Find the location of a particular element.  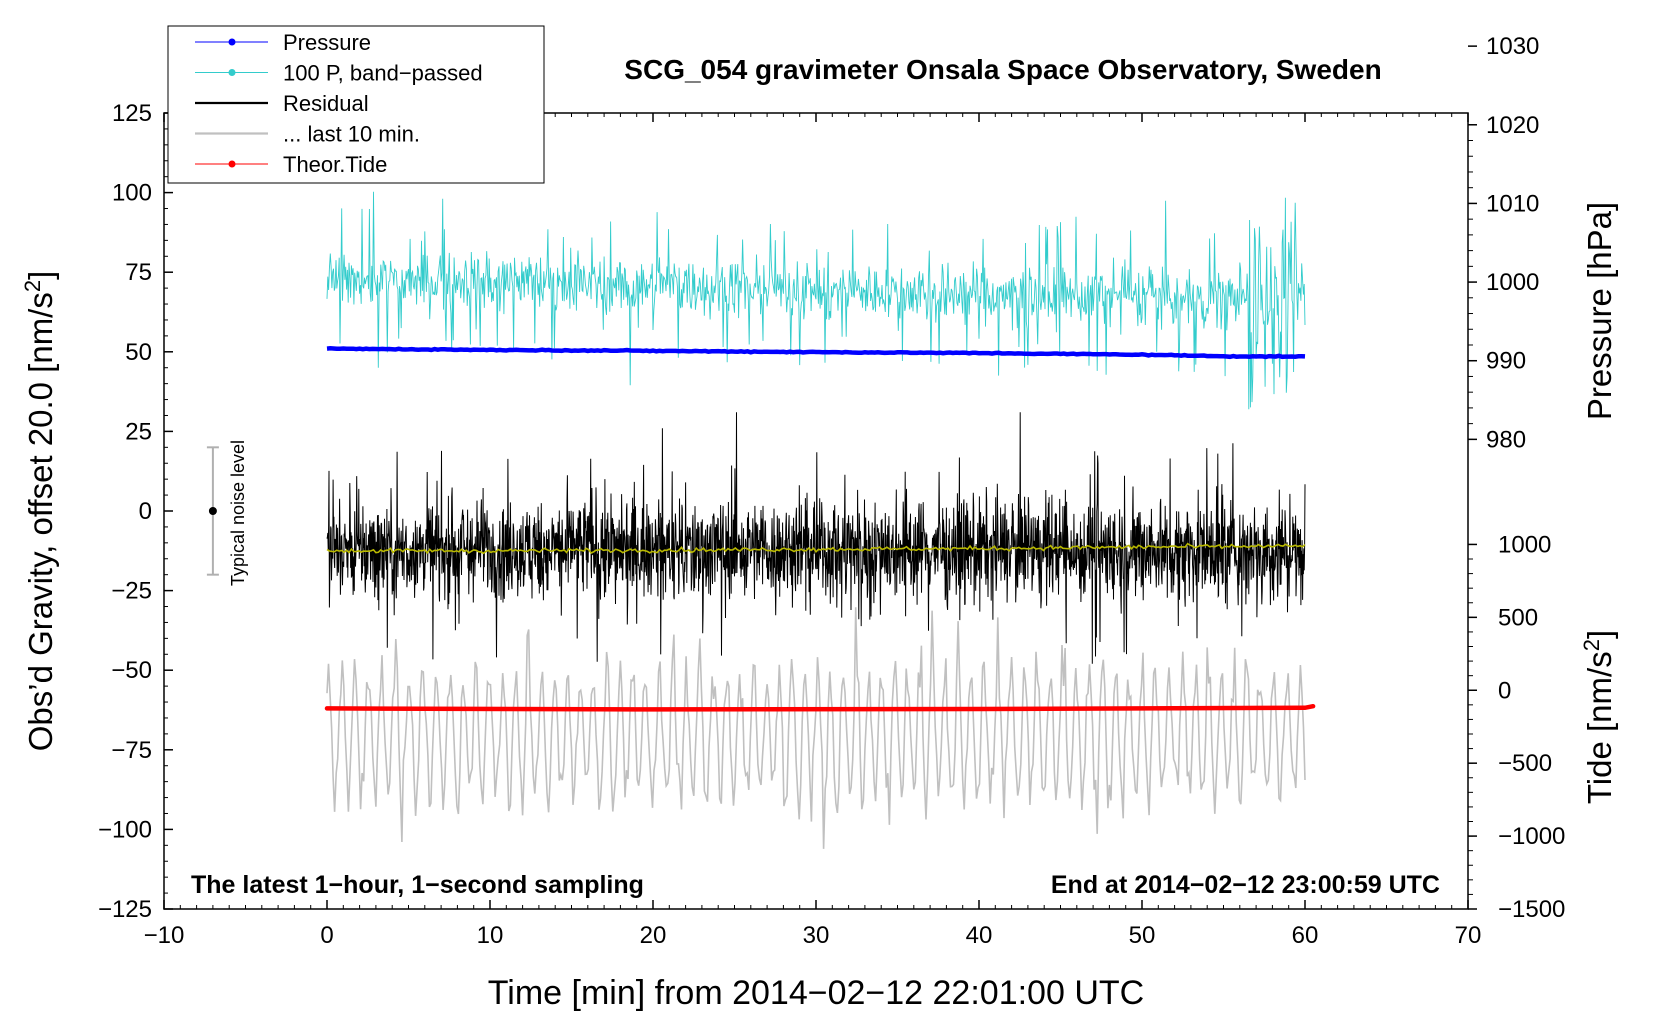

y-tick-label: 50 is located at coordinates (138, 352).